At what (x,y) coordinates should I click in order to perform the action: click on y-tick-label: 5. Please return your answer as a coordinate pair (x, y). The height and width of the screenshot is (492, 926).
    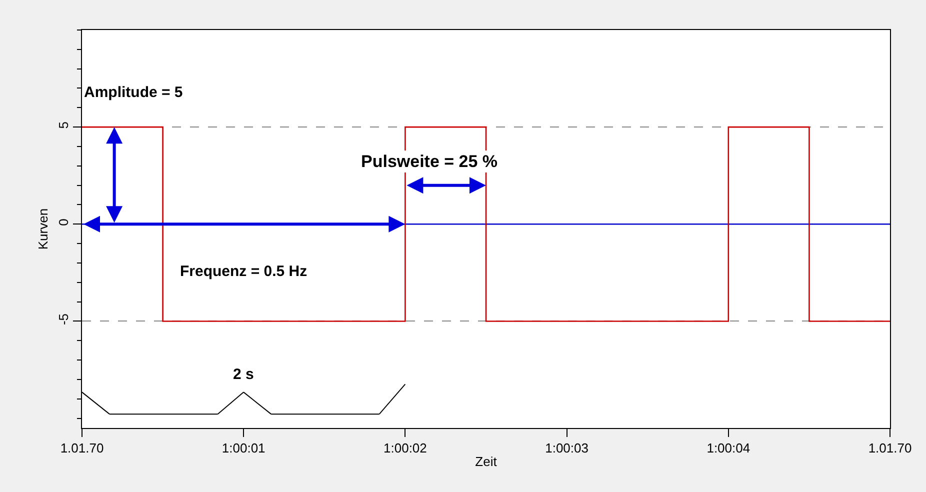
    Looking at the image, I should click on (63, 125).